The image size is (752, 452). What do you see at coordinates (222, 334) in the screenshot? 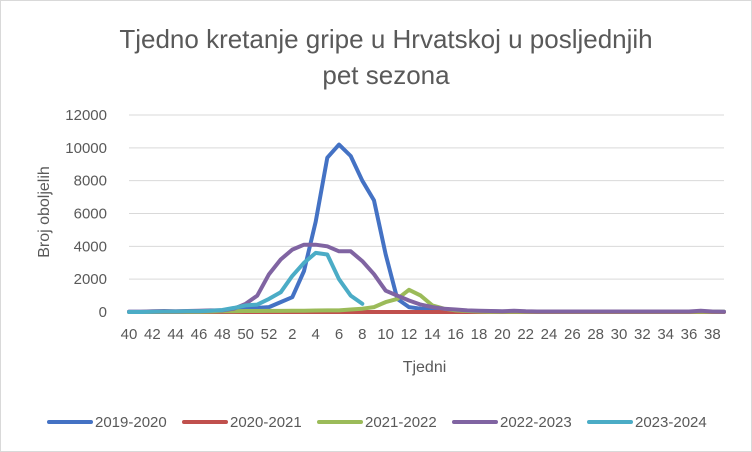
I see `x-tick-label: 48` at bounding box center [222, 334].